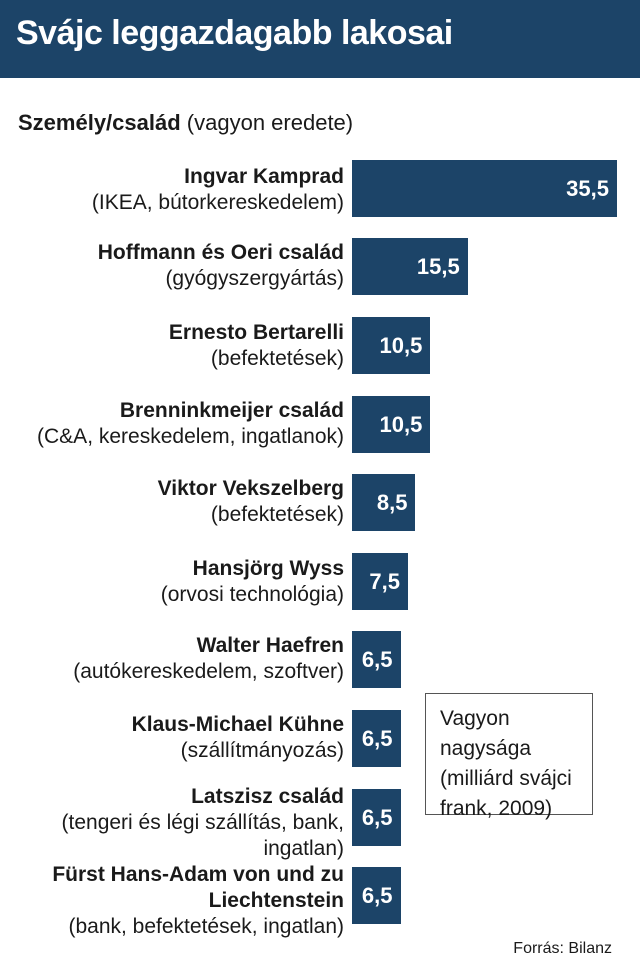  What do you see at coordinates (208, 671) in the screenshot?
I see `category-origin: (autókereskedelem, szoftver)` at bounding box center [208, 671].